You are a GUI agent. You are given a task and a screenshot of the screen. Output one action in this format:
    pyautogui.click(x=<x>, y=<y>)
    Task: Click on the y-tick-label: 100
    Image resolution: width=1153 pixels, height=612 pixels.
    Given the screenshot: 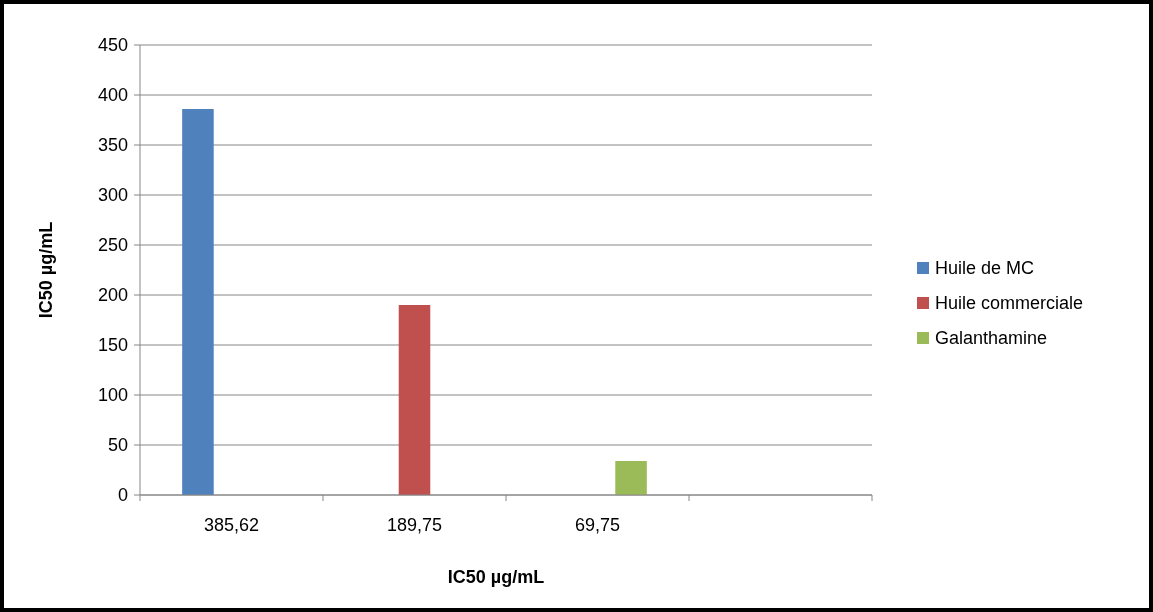 What is the action you would take?
    pyautogui.click(x=112, y=395)
    